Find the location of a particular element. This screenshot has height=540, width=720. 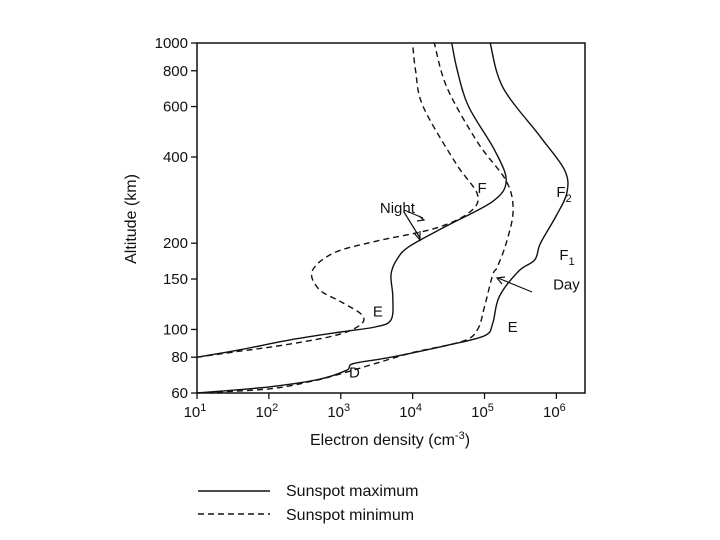

night-arrow-dashed-head is located at coordinates (421, 218).